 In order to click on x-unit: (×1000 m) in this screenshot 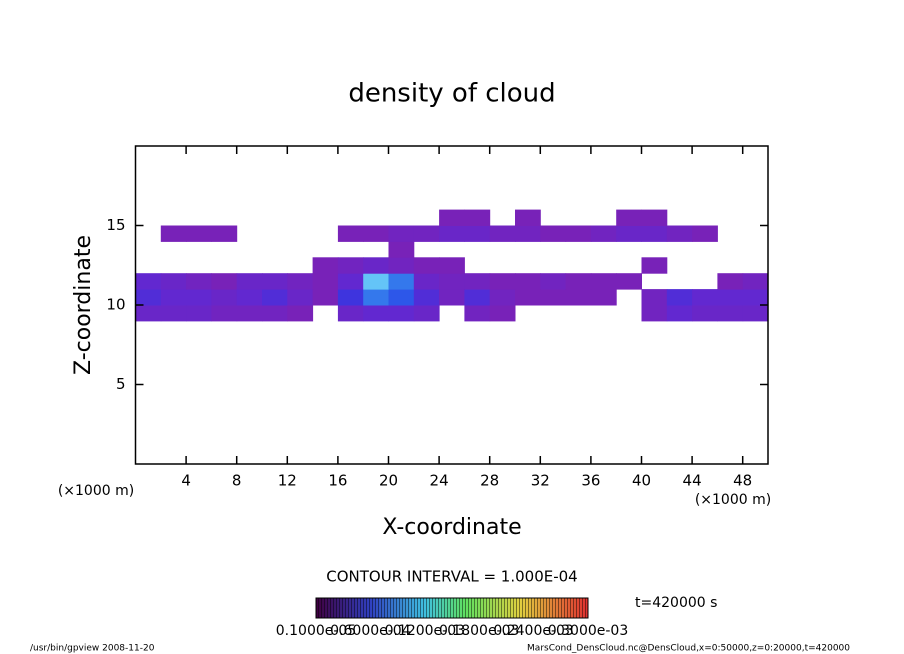, I will do `click(733, 500)`.